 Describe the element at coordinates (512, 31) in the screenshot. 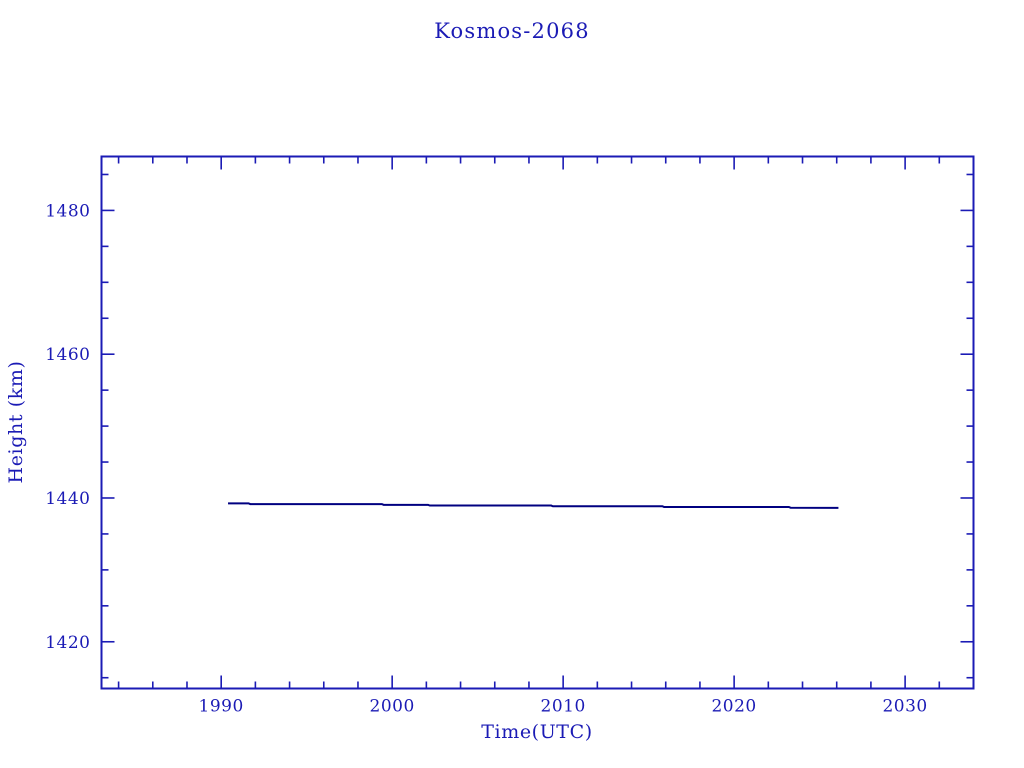

I see `chart-title: Kosmos-2068` at that location.